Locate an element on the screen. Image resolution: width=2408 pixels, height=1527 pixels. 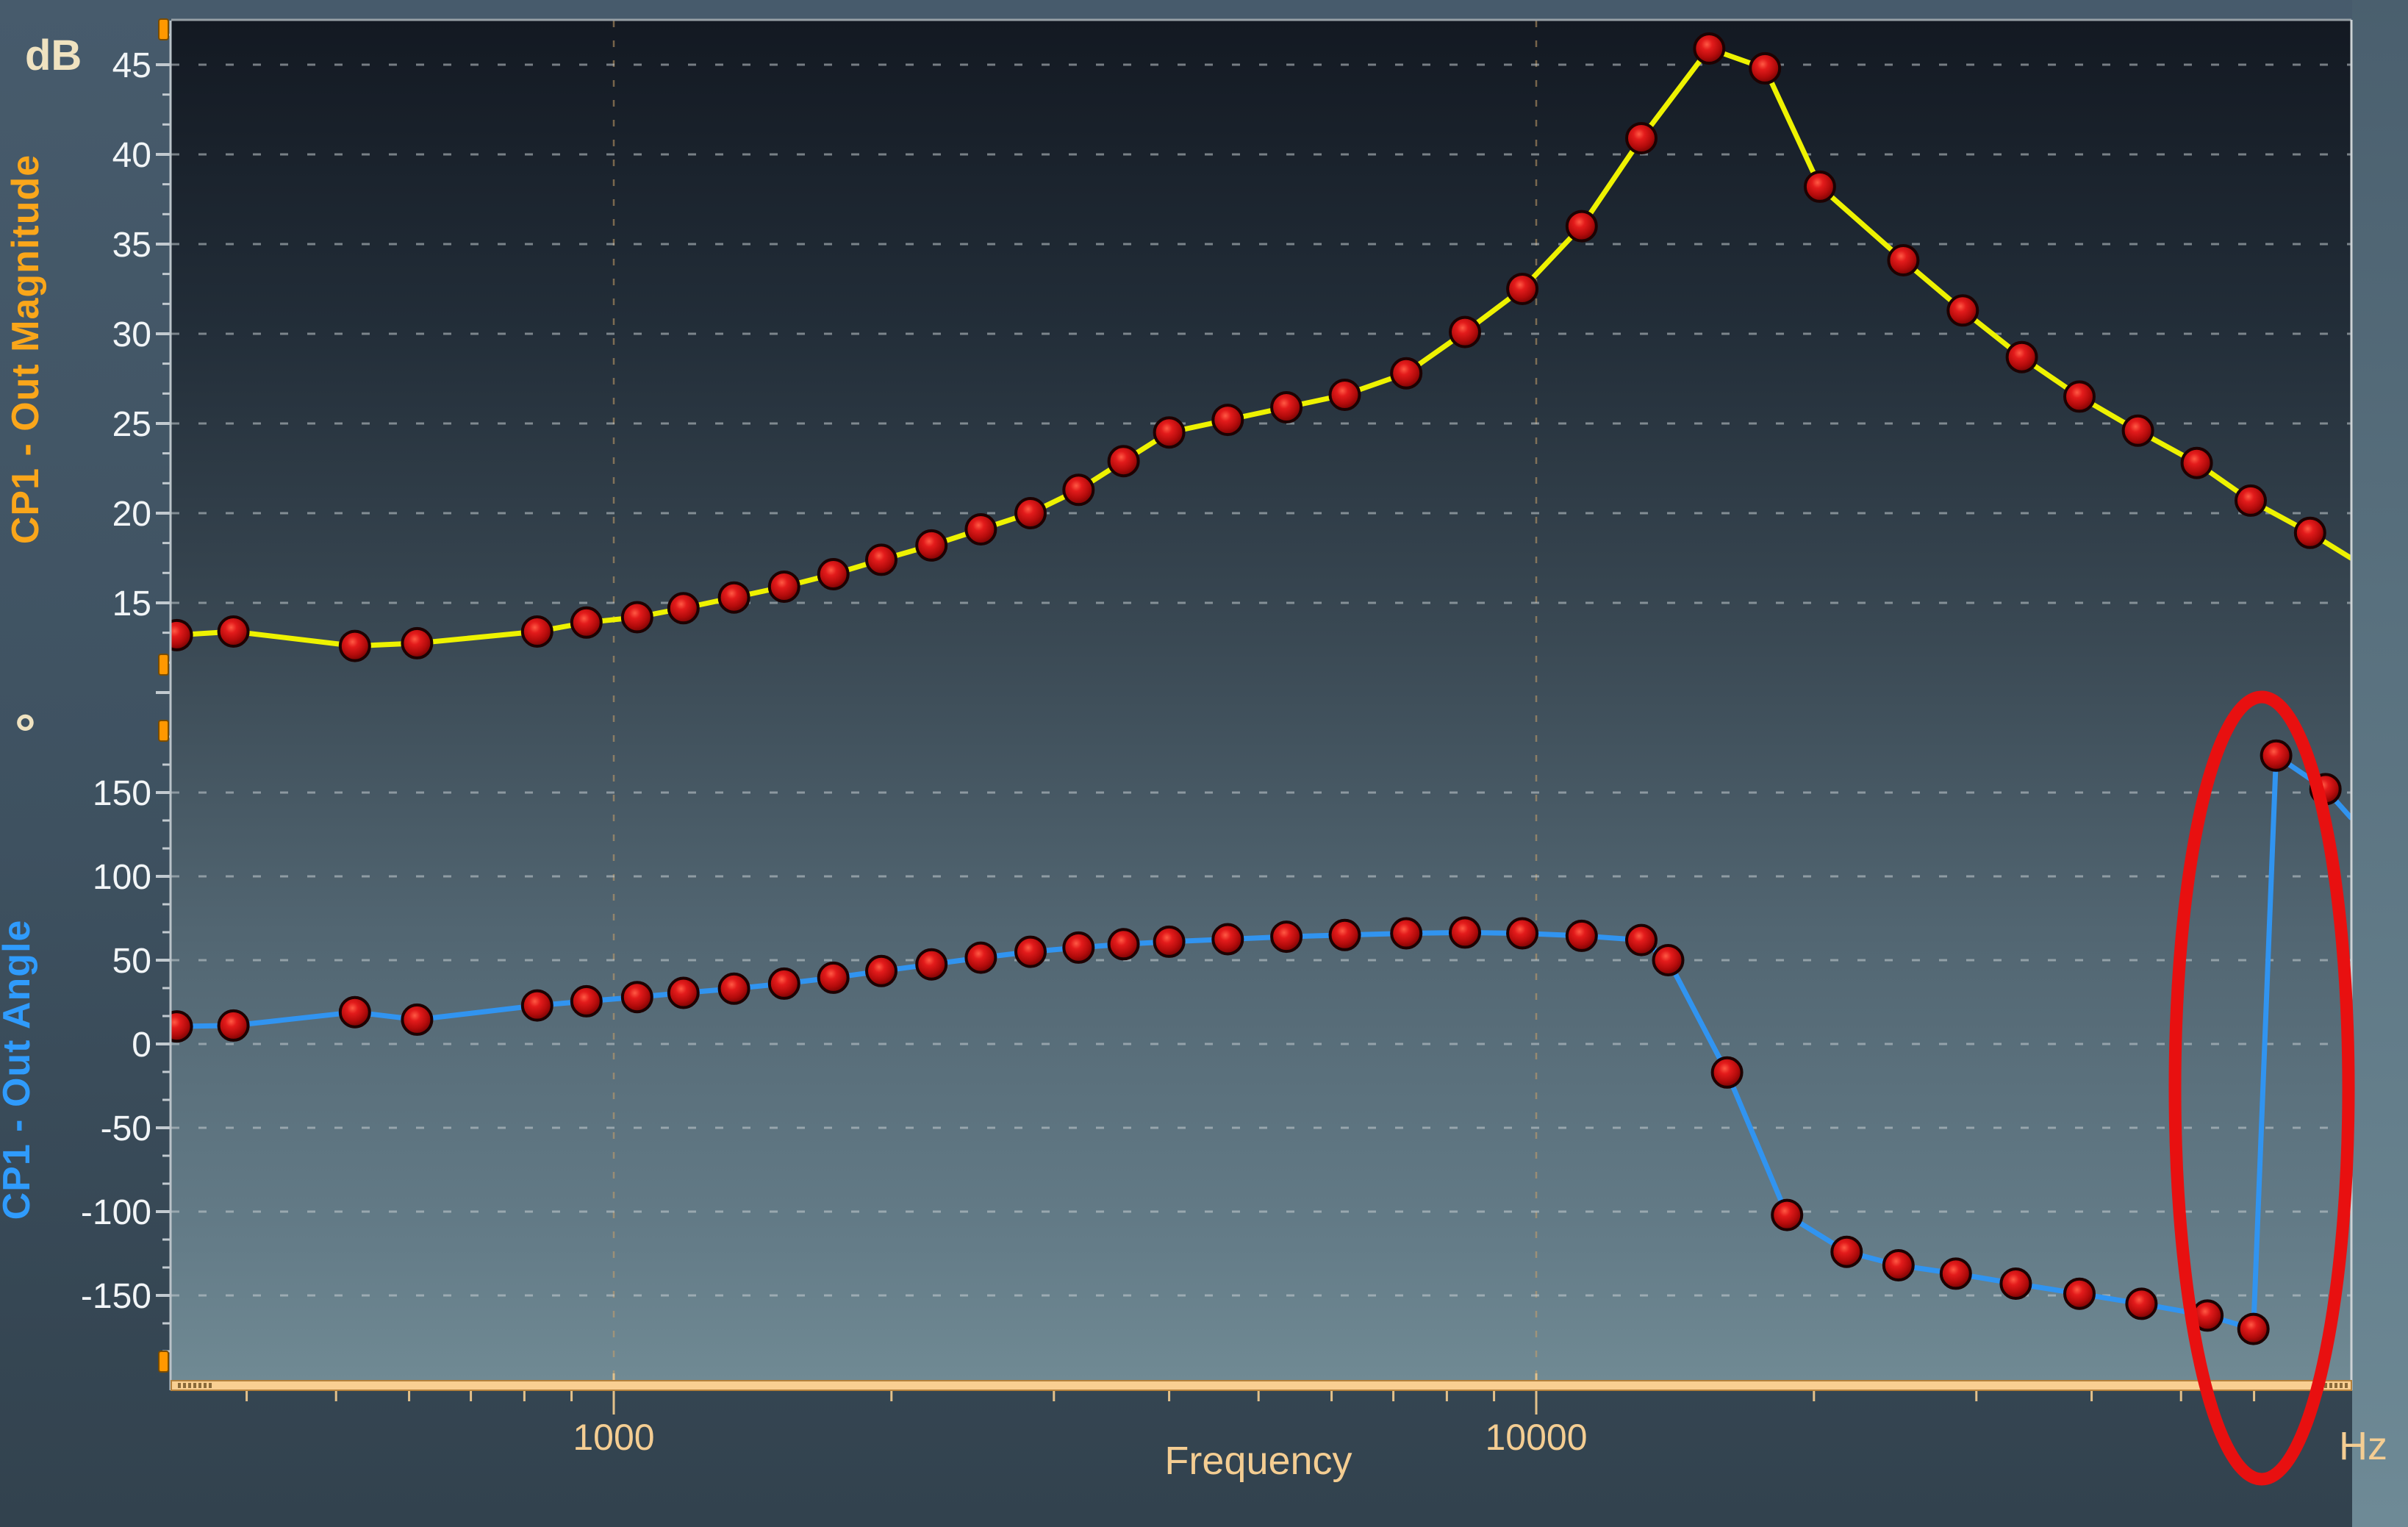
mag-tick-label: 45 is located at coordinates (131, 65).